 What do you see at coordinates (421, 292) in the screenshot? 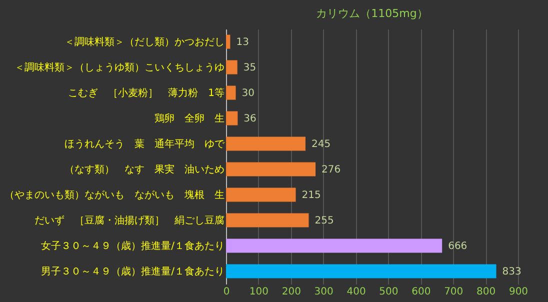
I see `x-tick-label: 600` at bounding box center [421, 292].